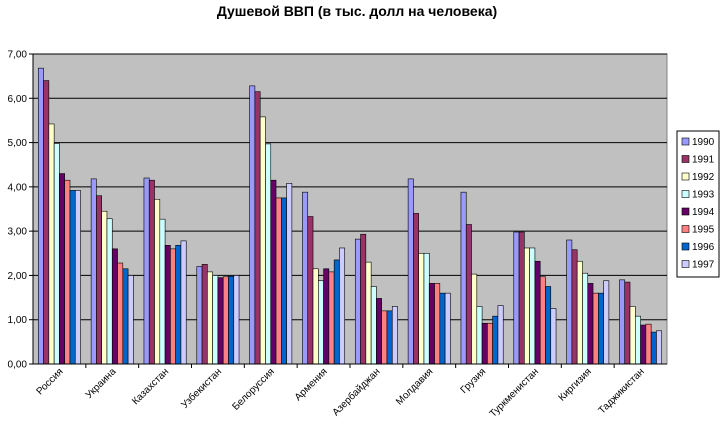  Describe the element at coordinates (356, 392) in the screenshot. I see `x-tick-label: Азербайджан` at that location.